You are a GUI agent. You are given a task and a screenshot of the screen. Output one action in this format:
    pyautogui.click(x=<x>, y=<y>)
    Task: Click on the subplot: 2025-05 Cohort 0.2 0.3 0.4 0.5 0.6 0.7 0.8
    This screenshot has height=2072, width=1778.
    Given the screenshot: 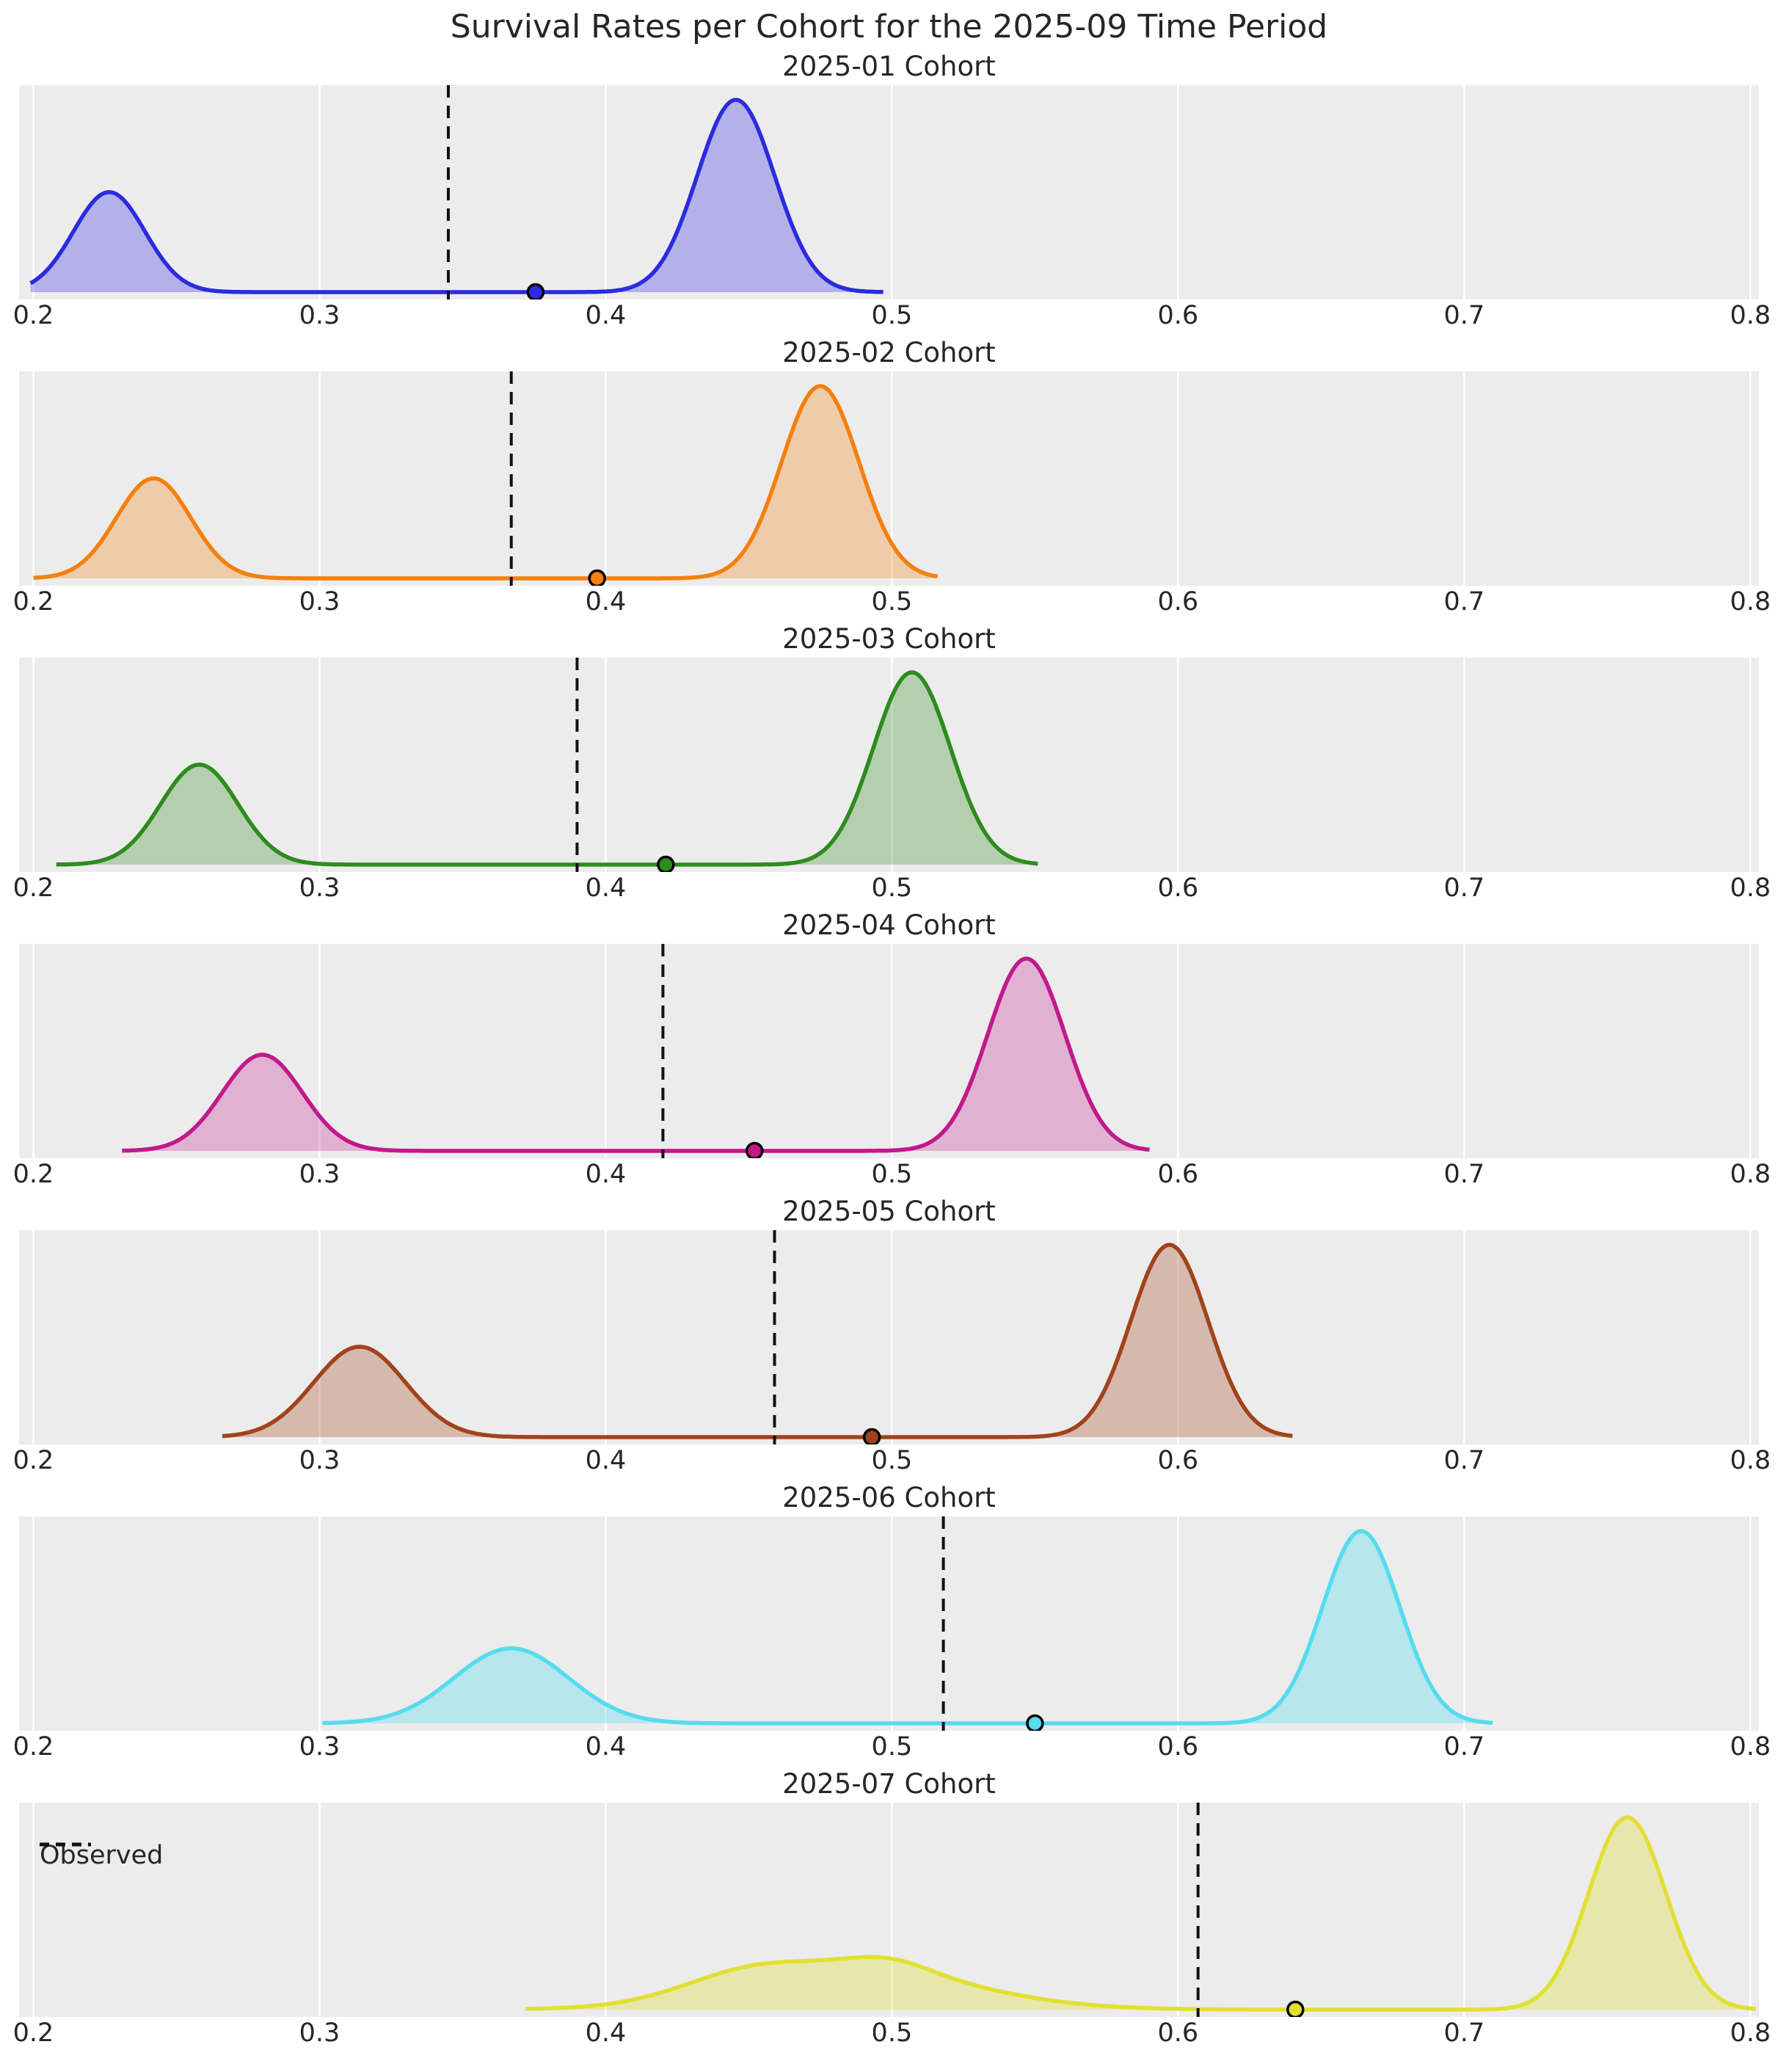 What is the action you would take?
    pyautogui.click(x=889, y=1337)
    